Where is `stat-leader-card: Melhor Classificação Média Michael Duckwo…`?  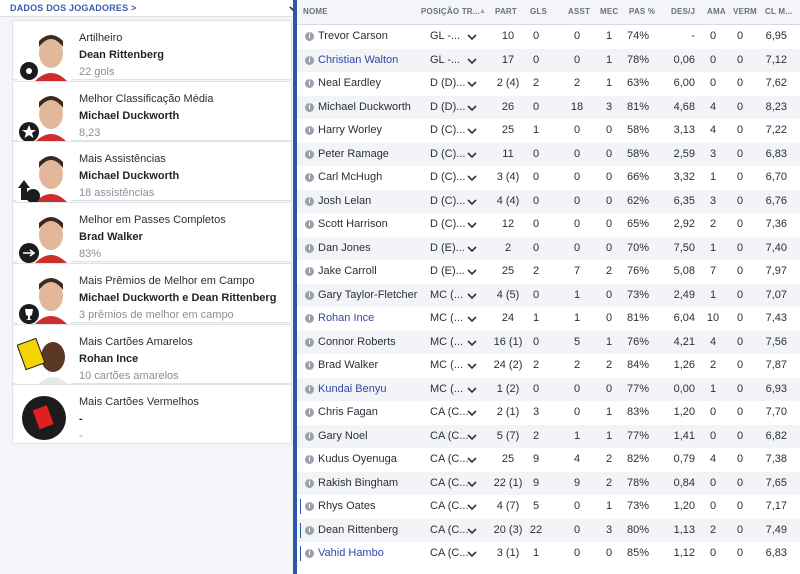
stat-leader-card: Melhor Classificação Média Michael Duckwo… is located at coordinates (152, 111).